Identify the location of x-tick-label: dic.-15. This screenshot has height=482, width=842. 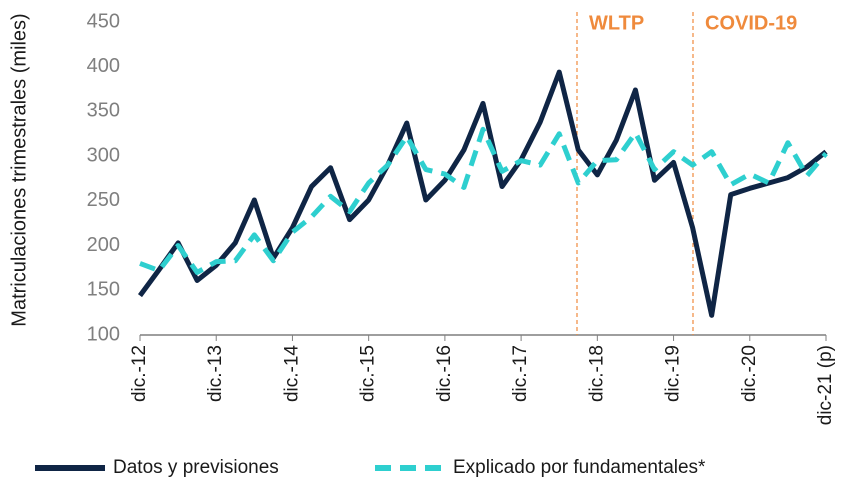
(368, 373).